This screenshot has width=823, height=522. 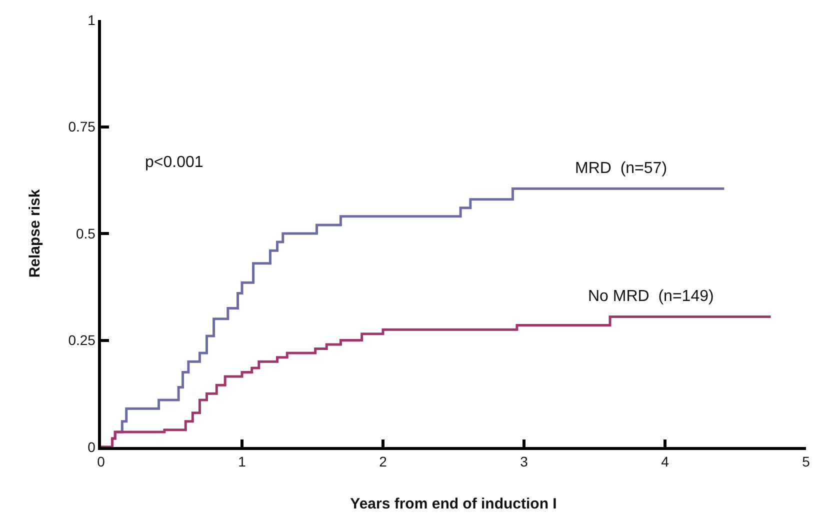 What do you see at coordinates (35, 233) in the screenshot?
I see `y-axis-title: Relapse risk` at bounding box center [35, 233].